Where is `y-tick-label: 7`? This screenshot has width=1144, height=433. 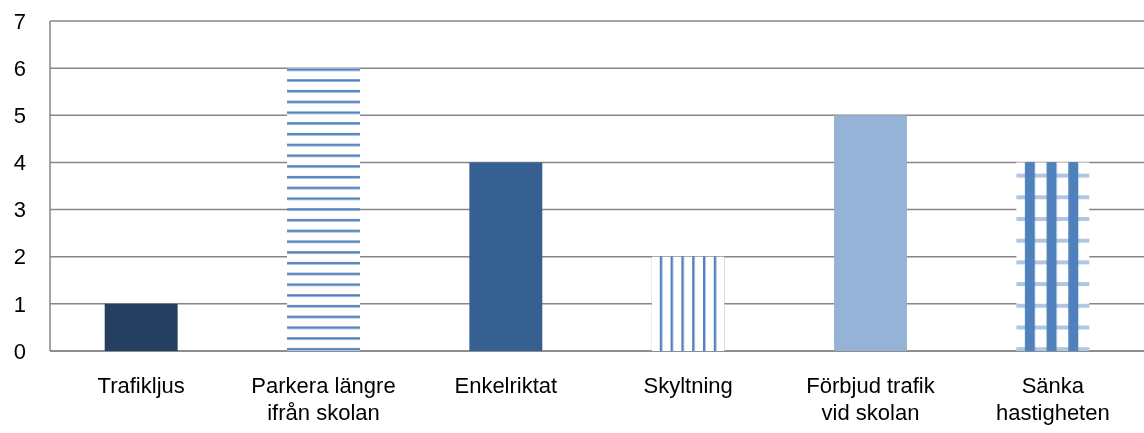
y-tick-label: 7 is located at coordinates (19, 21).